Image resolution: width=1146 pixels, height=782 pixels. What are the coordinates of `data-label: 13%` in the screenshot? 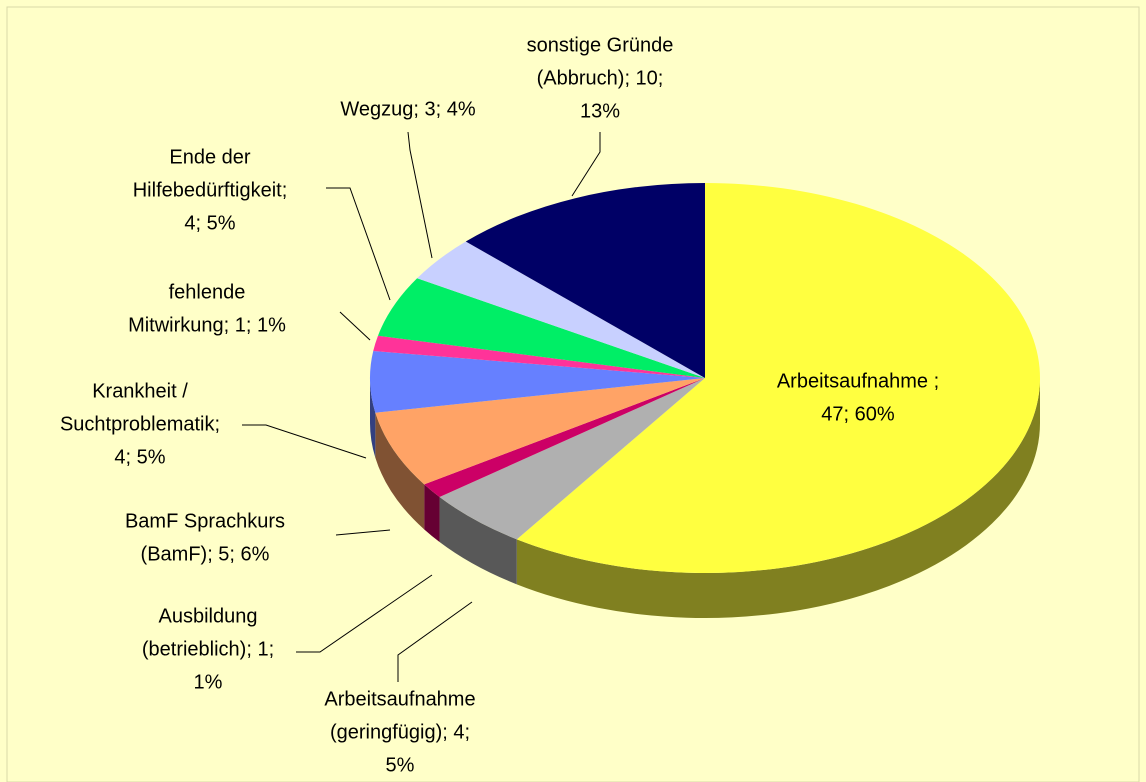 It's located at (600, 111).